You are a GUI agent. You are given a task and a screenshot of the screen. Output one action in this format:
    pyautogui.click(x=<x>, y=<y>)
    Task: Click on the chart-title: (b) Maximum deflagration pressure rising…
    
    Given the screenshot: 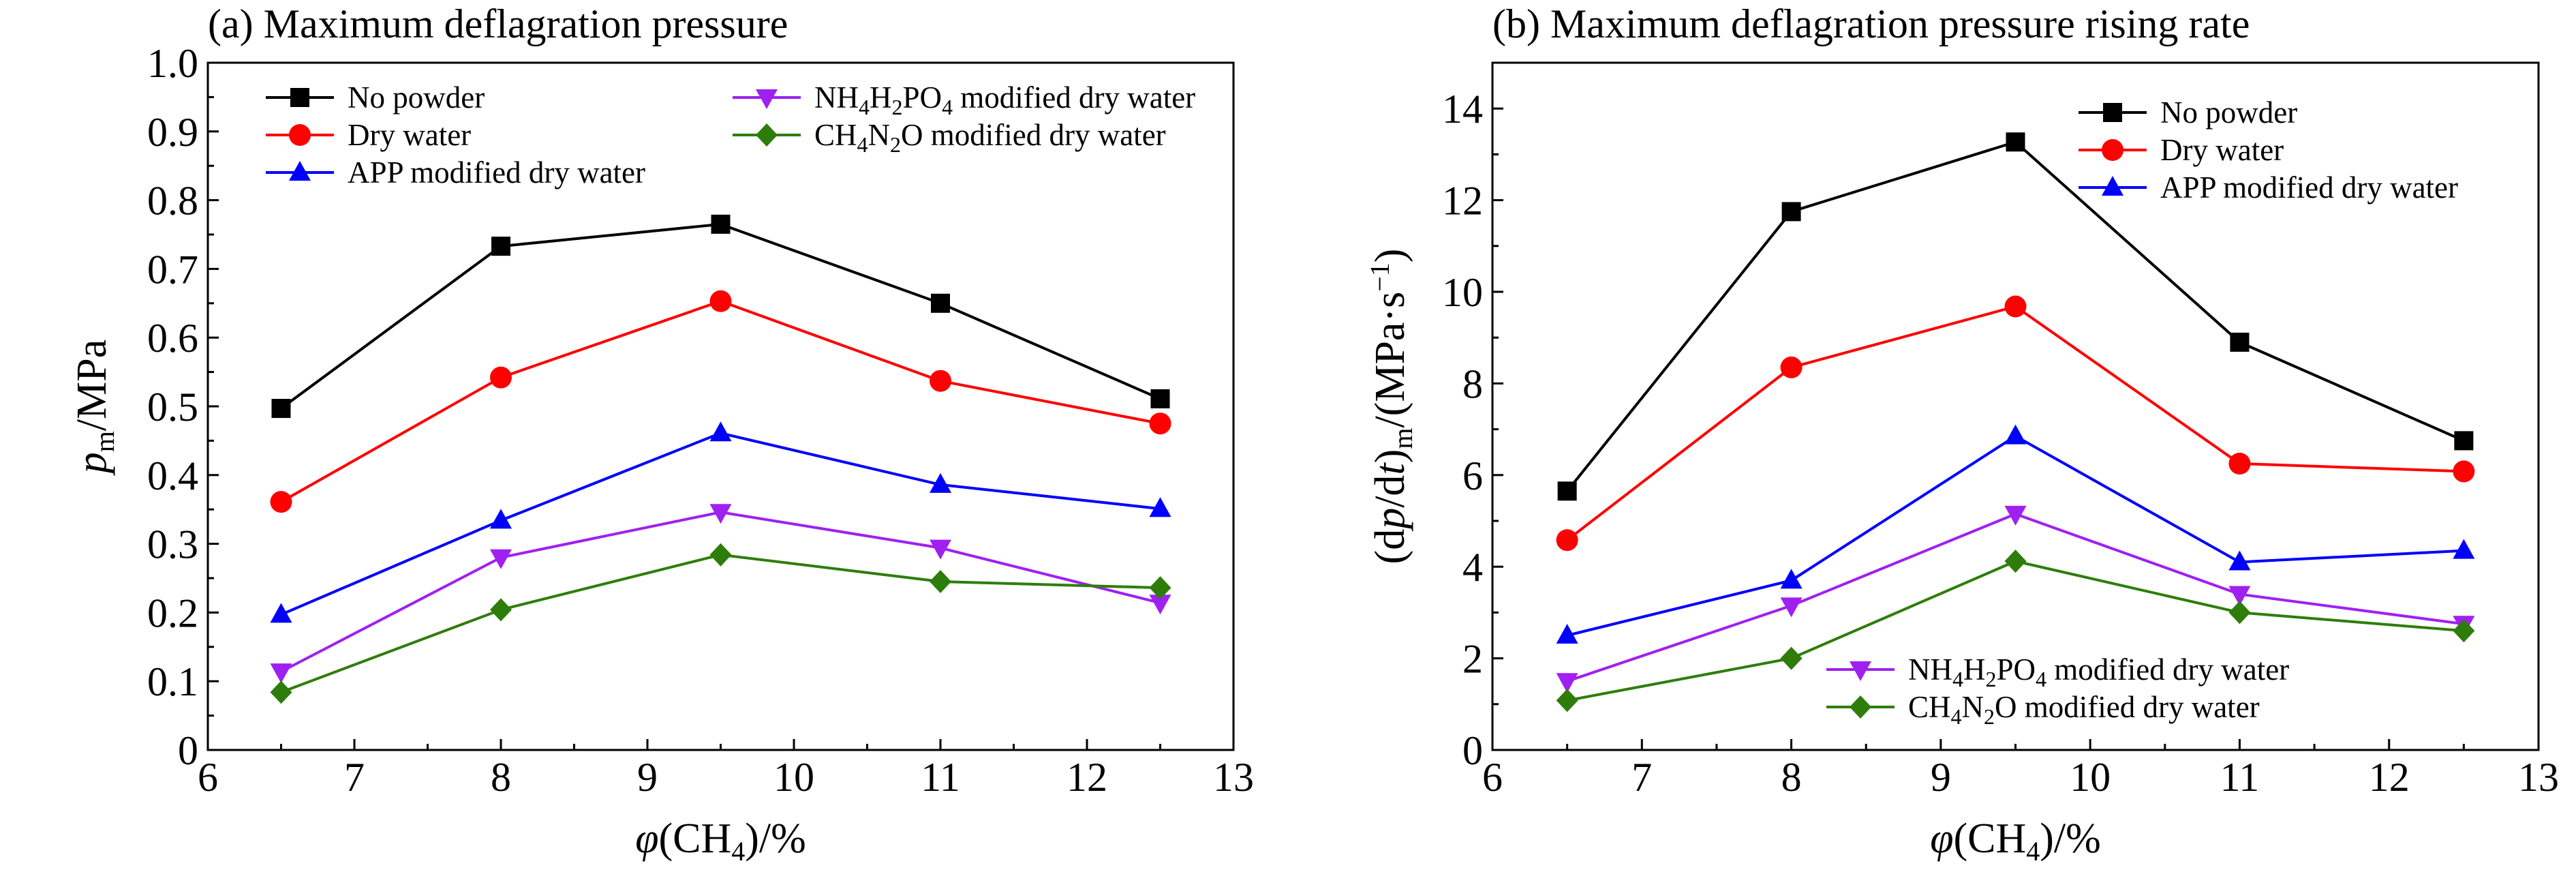 What is the action you would take?
    pyautogui.click(x=1871, y=23)
    